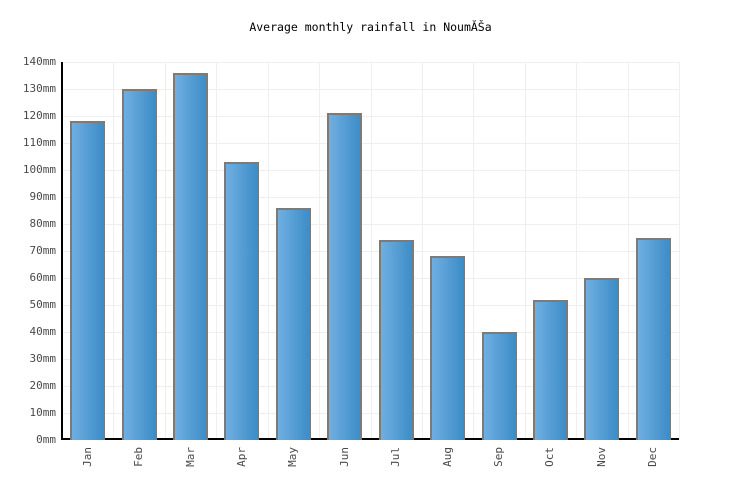 The width and height of the screenshot is (736, 500). What do you see at coordinates (242, 300) in the screenshot?
I see `bar-apr` at bounding box center [242, 300].